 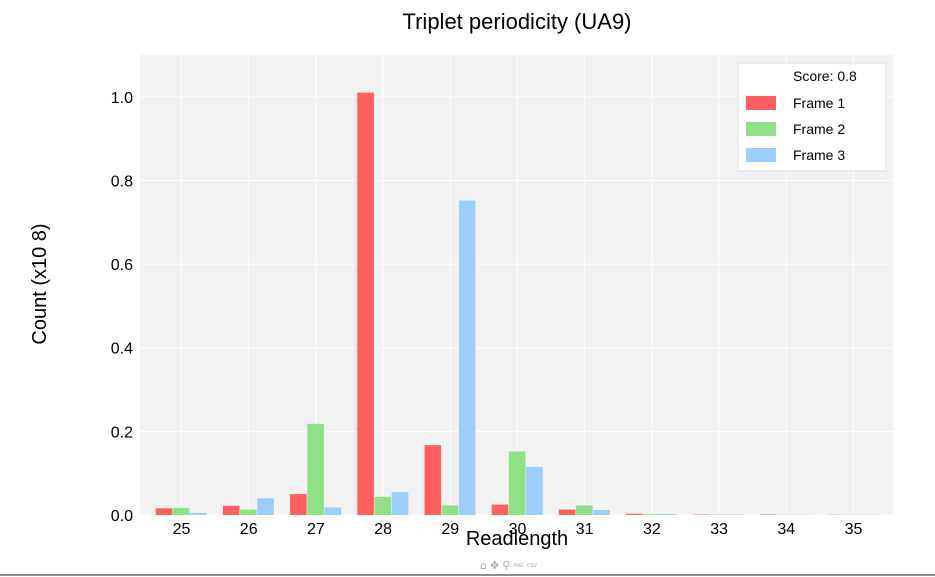 What do you see at coordinates (517, 539) in the screenshot?
I see `x-axis-label: Readlength` at bounding box center [517, 539].